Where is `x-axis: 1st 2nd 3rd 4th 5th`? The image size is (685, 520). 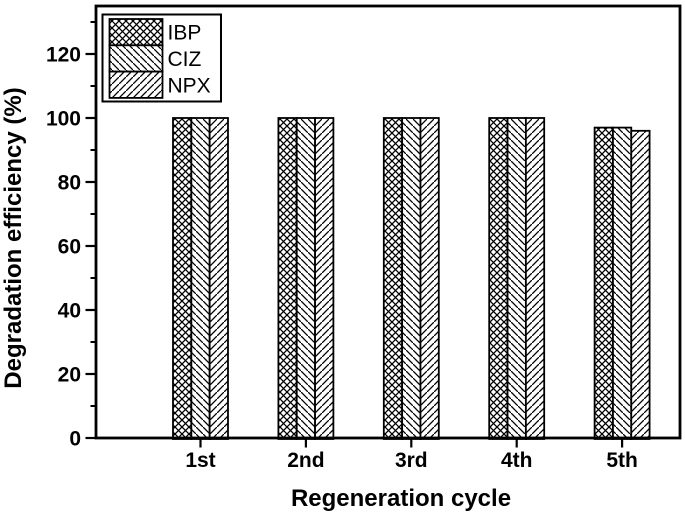 x-axis: 1st 2nd 3rd 4th 5th is located at coordinates (411, 455).